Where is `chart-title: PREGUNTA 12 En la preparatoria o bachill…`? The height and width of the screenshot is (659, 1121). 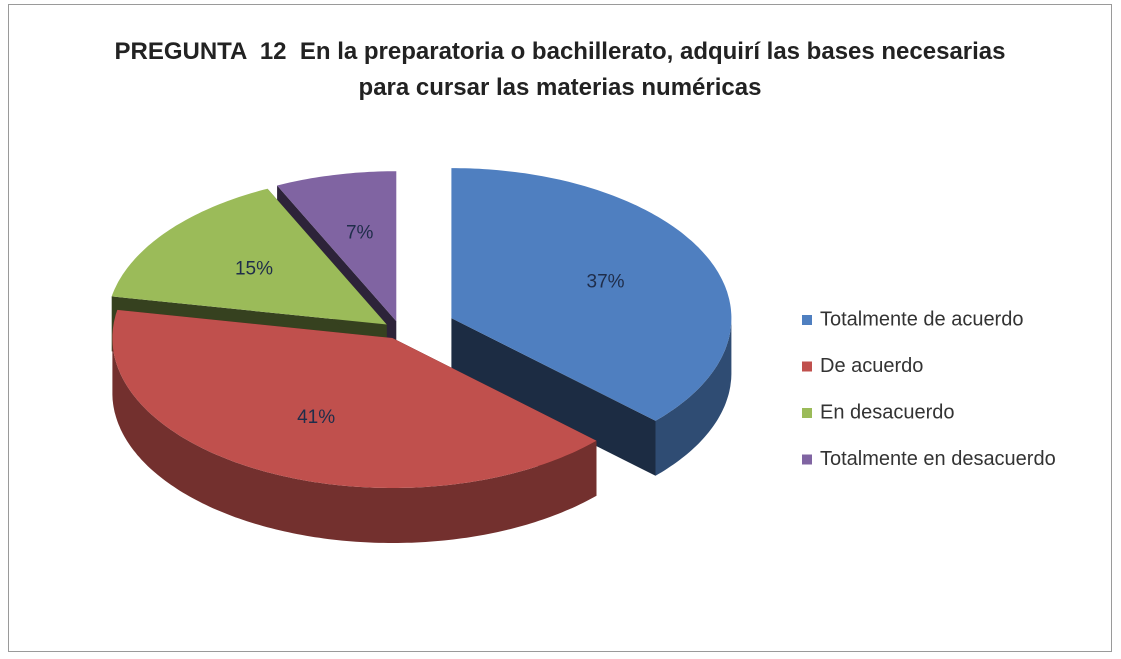
chart-title: PREGUNTA 12 En la preparatoria o bachill… is located at coordinates (563, 69).